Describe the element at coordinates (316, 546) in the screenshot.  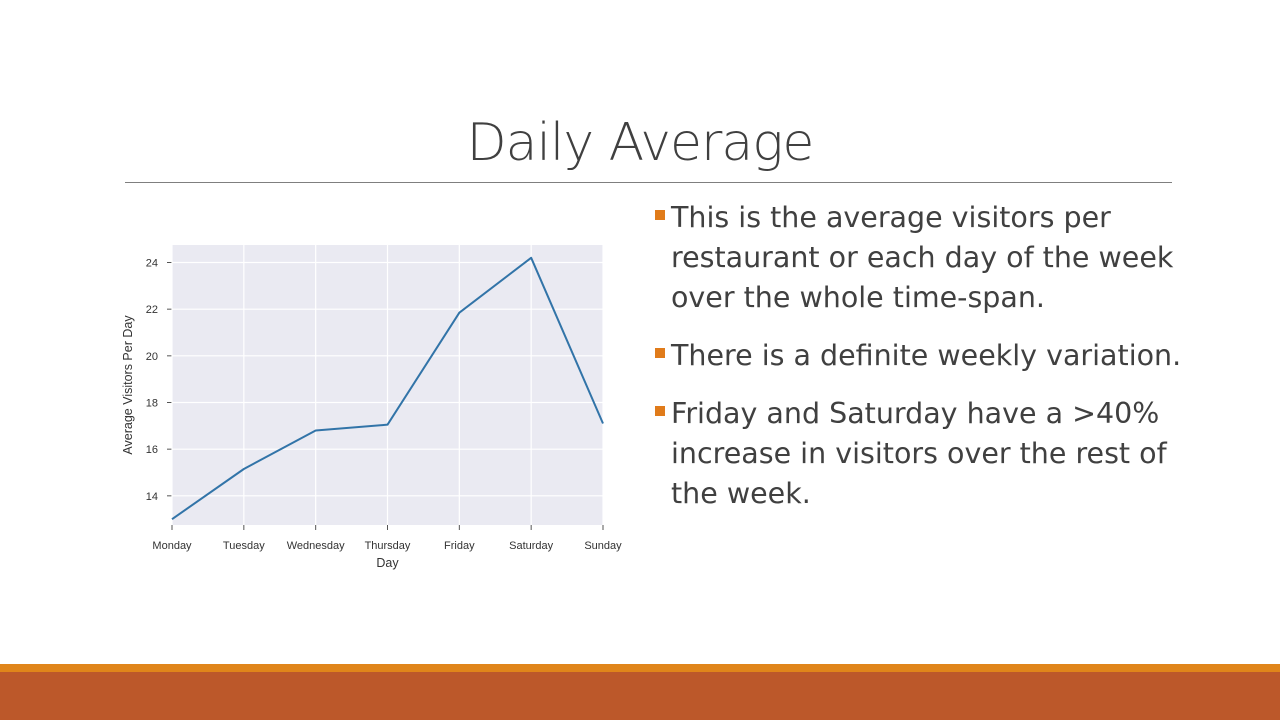
I see `x-tick-label: Wednesday` at that location.